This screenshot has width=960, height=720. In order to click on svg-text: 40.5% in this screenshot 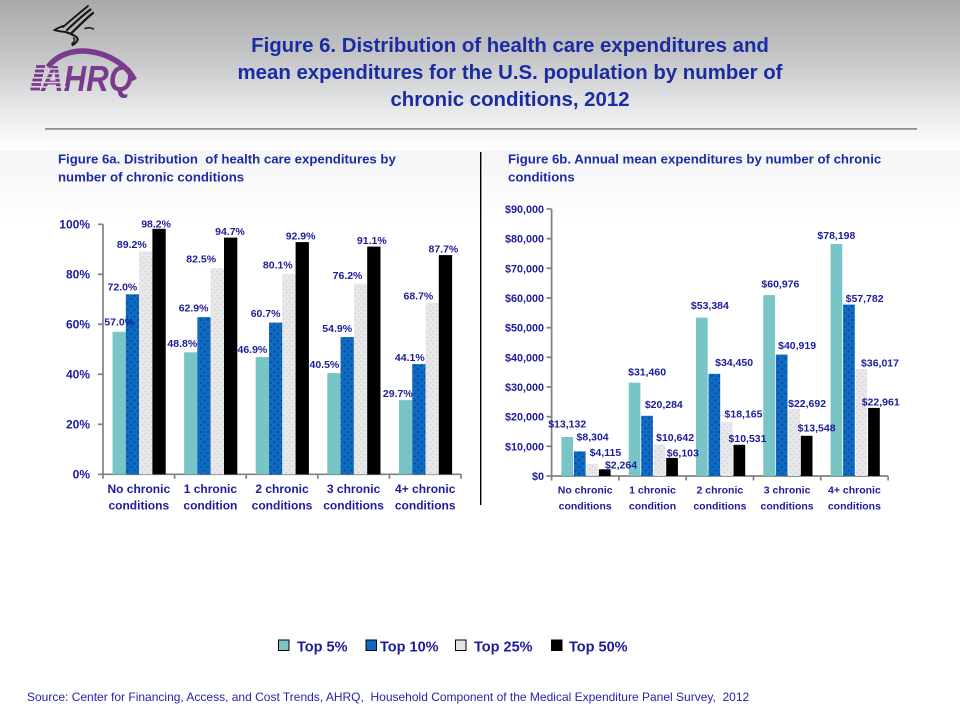, I will do `click(325, 365)`.